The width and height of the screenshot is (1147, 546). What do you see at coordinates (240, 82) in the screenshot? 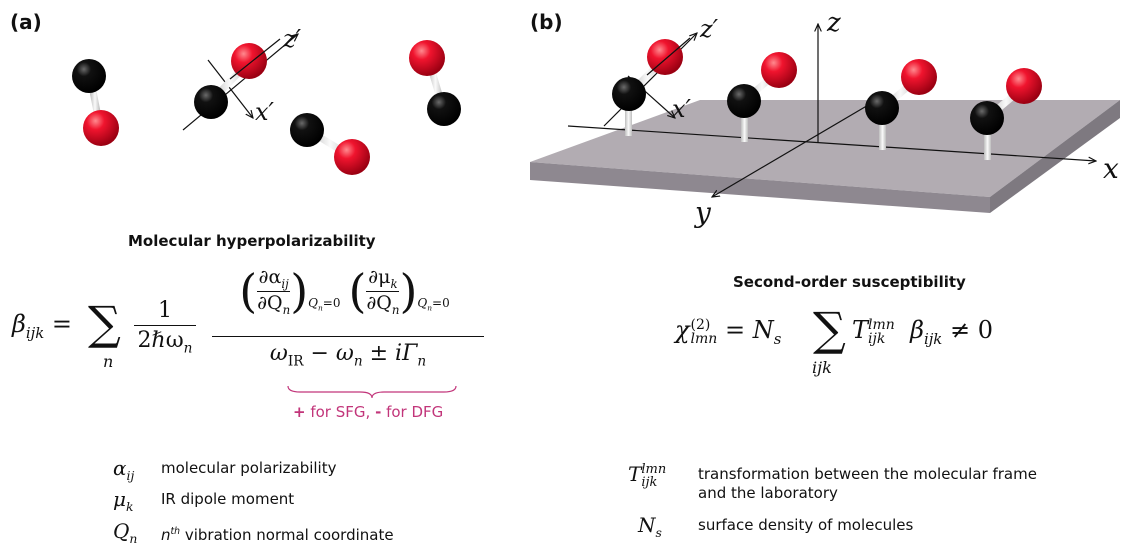
I see `molecule-a2` at bounding box center [240, 82].